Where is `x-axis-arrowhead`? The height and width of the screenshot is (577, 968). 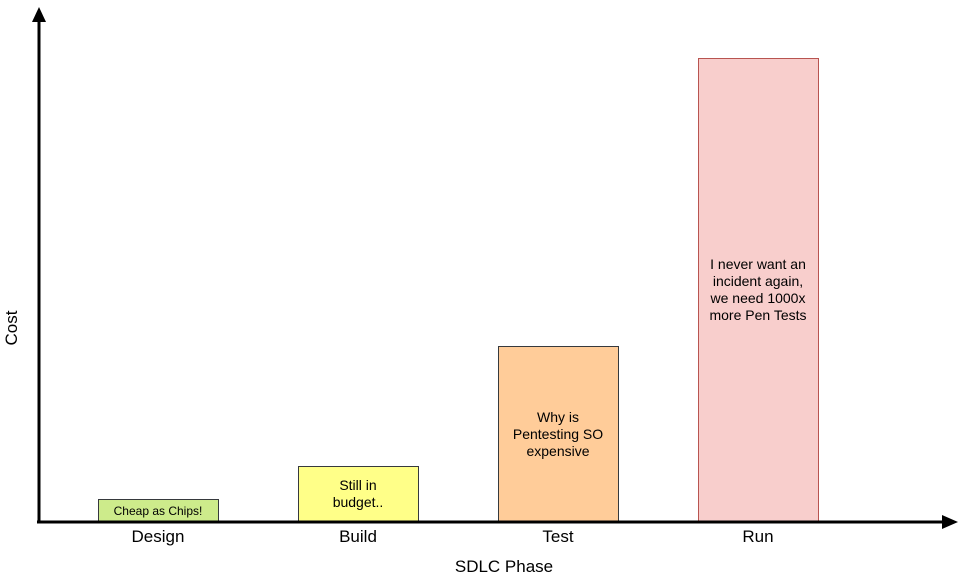 x-axis-arrowhead is located at coordinates (950, 522).